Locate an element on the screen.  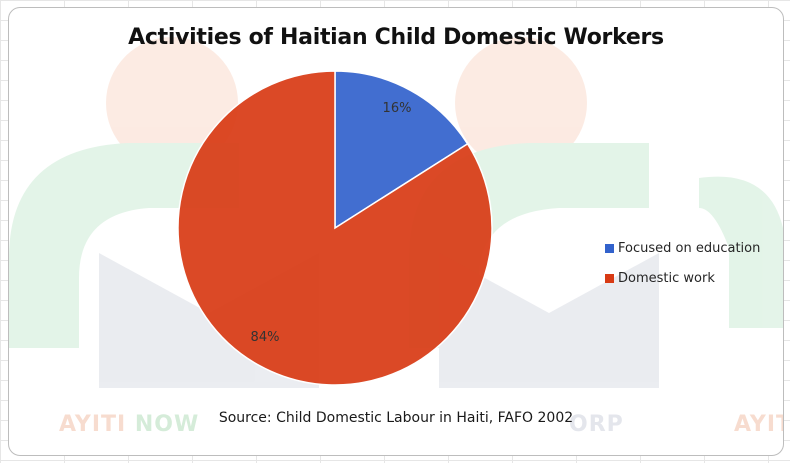
legend-swatch-education is located at coordinates (609, 248).